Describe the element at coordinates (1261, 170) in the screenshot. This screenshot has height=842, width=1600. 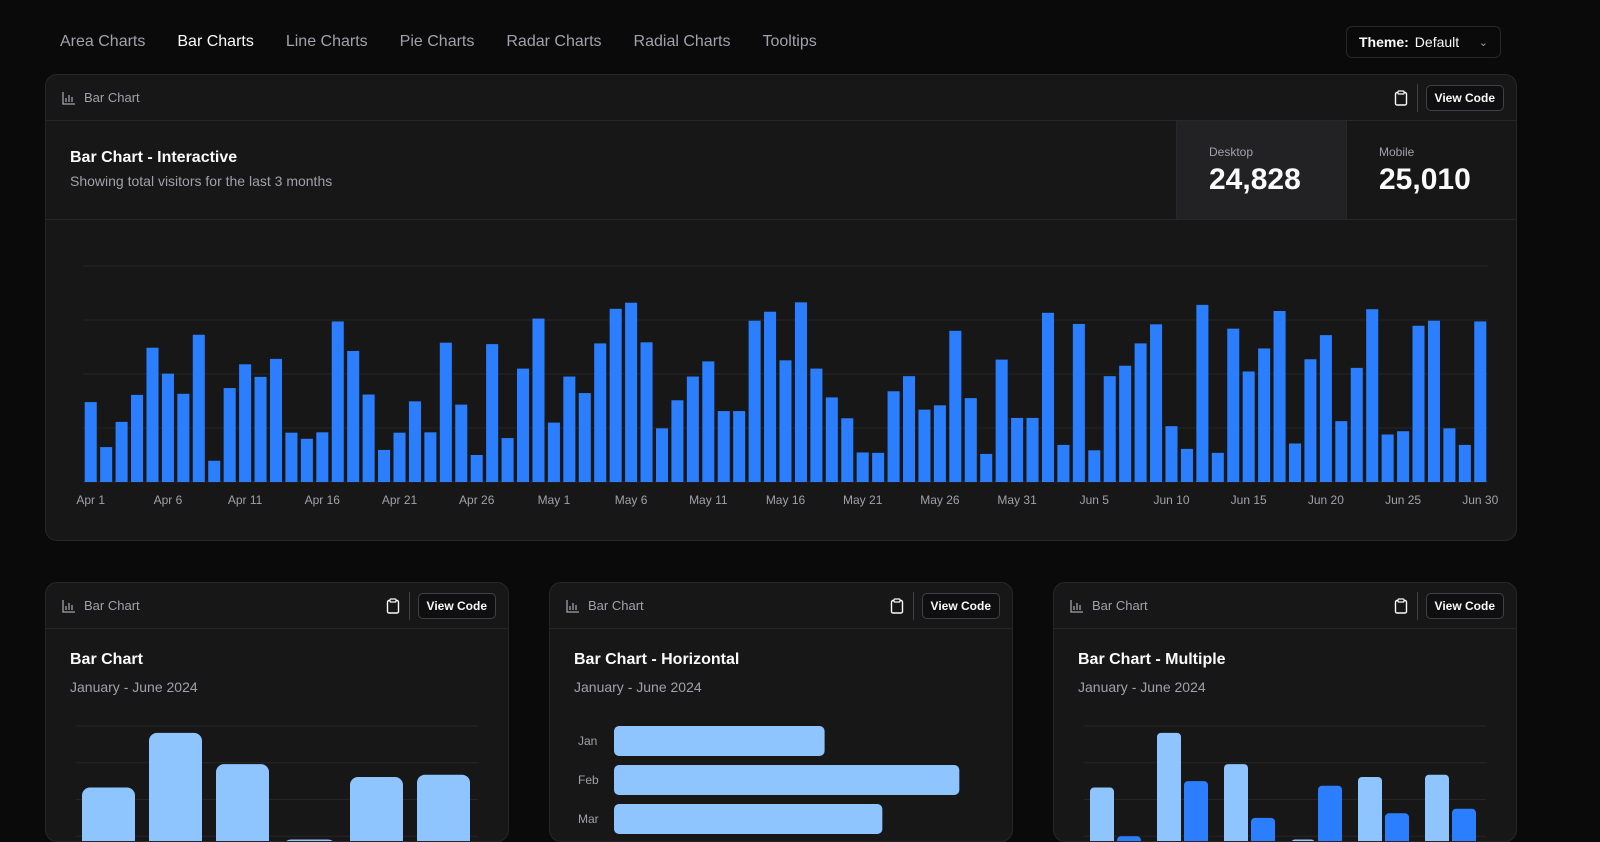
I see `desktop-stat-toggle: Desktop 24,828` at that location.